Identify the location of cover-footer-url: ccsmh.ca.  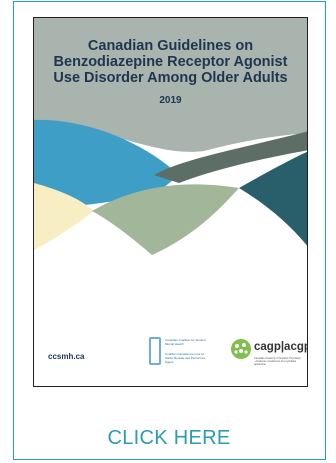
(66, 356).